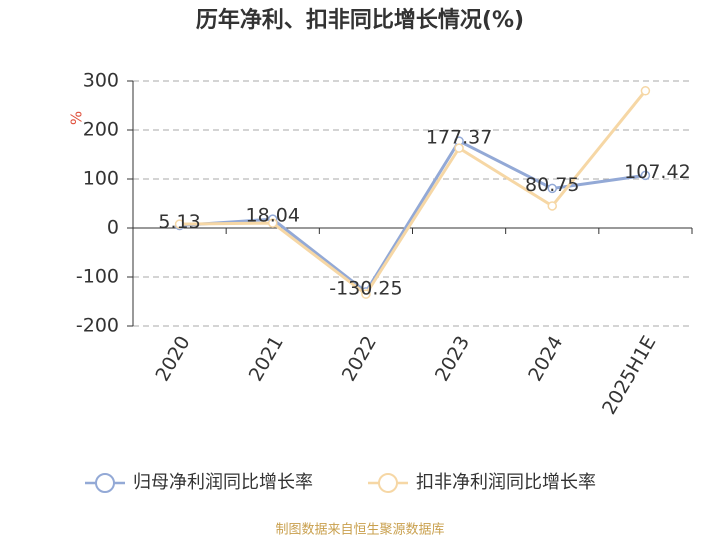 The width and height of the screenshot is (720, 540). What do you see at coordinates (97, 277) in the screenshot?
I see `y-tick-label: -100` at bounding box center [97, 277].